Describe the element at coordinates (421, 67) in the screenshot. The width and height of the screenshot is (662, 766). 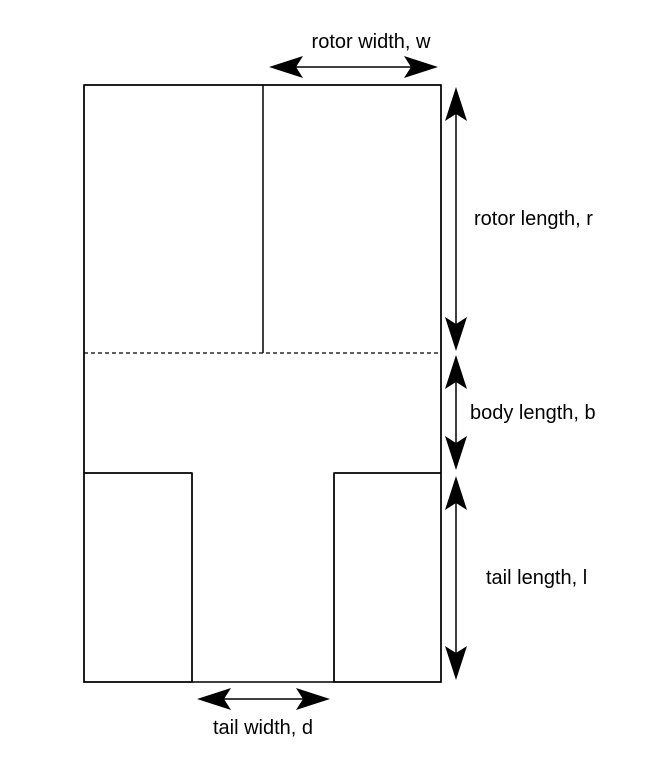
I see `rotor-width-arrow-right-icon` at that location.